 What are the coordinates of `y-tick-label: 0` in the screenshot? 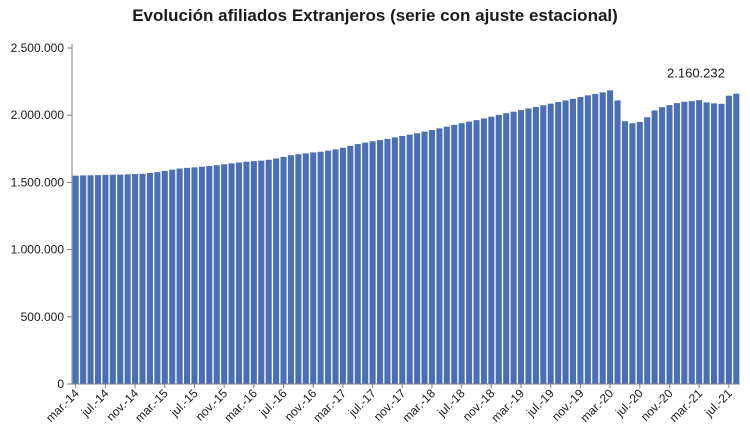 It's located at (60, 384).